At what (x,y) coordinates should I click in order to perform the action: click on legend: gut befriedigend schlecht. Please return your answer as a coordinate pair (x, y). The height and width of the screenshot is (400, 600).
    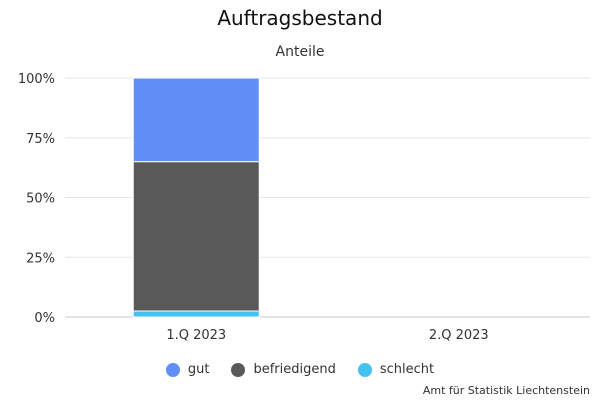
    Looking at the image, I should click on (300, 369).